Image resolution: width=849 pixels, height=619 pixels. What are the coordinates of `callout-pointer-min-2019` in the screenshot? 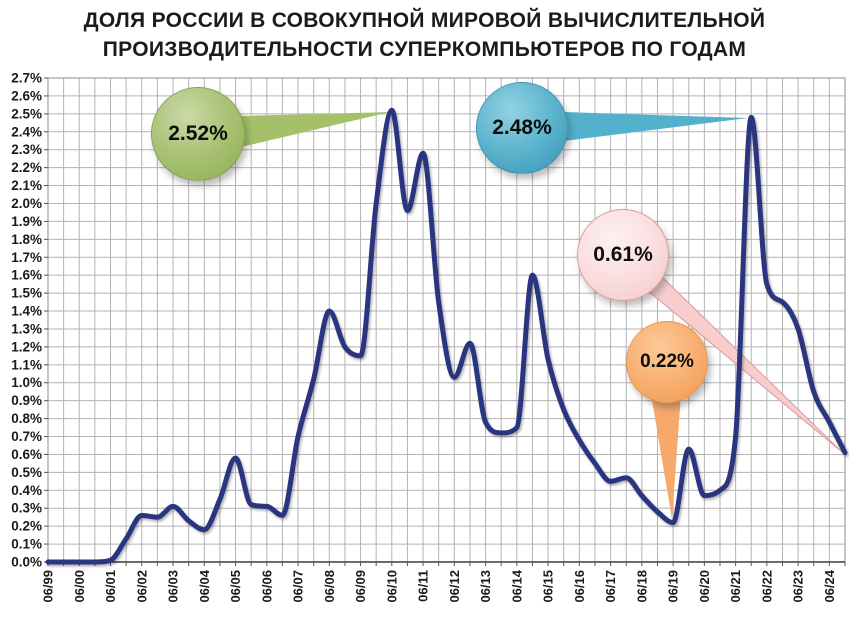 It's located at (666, 456).